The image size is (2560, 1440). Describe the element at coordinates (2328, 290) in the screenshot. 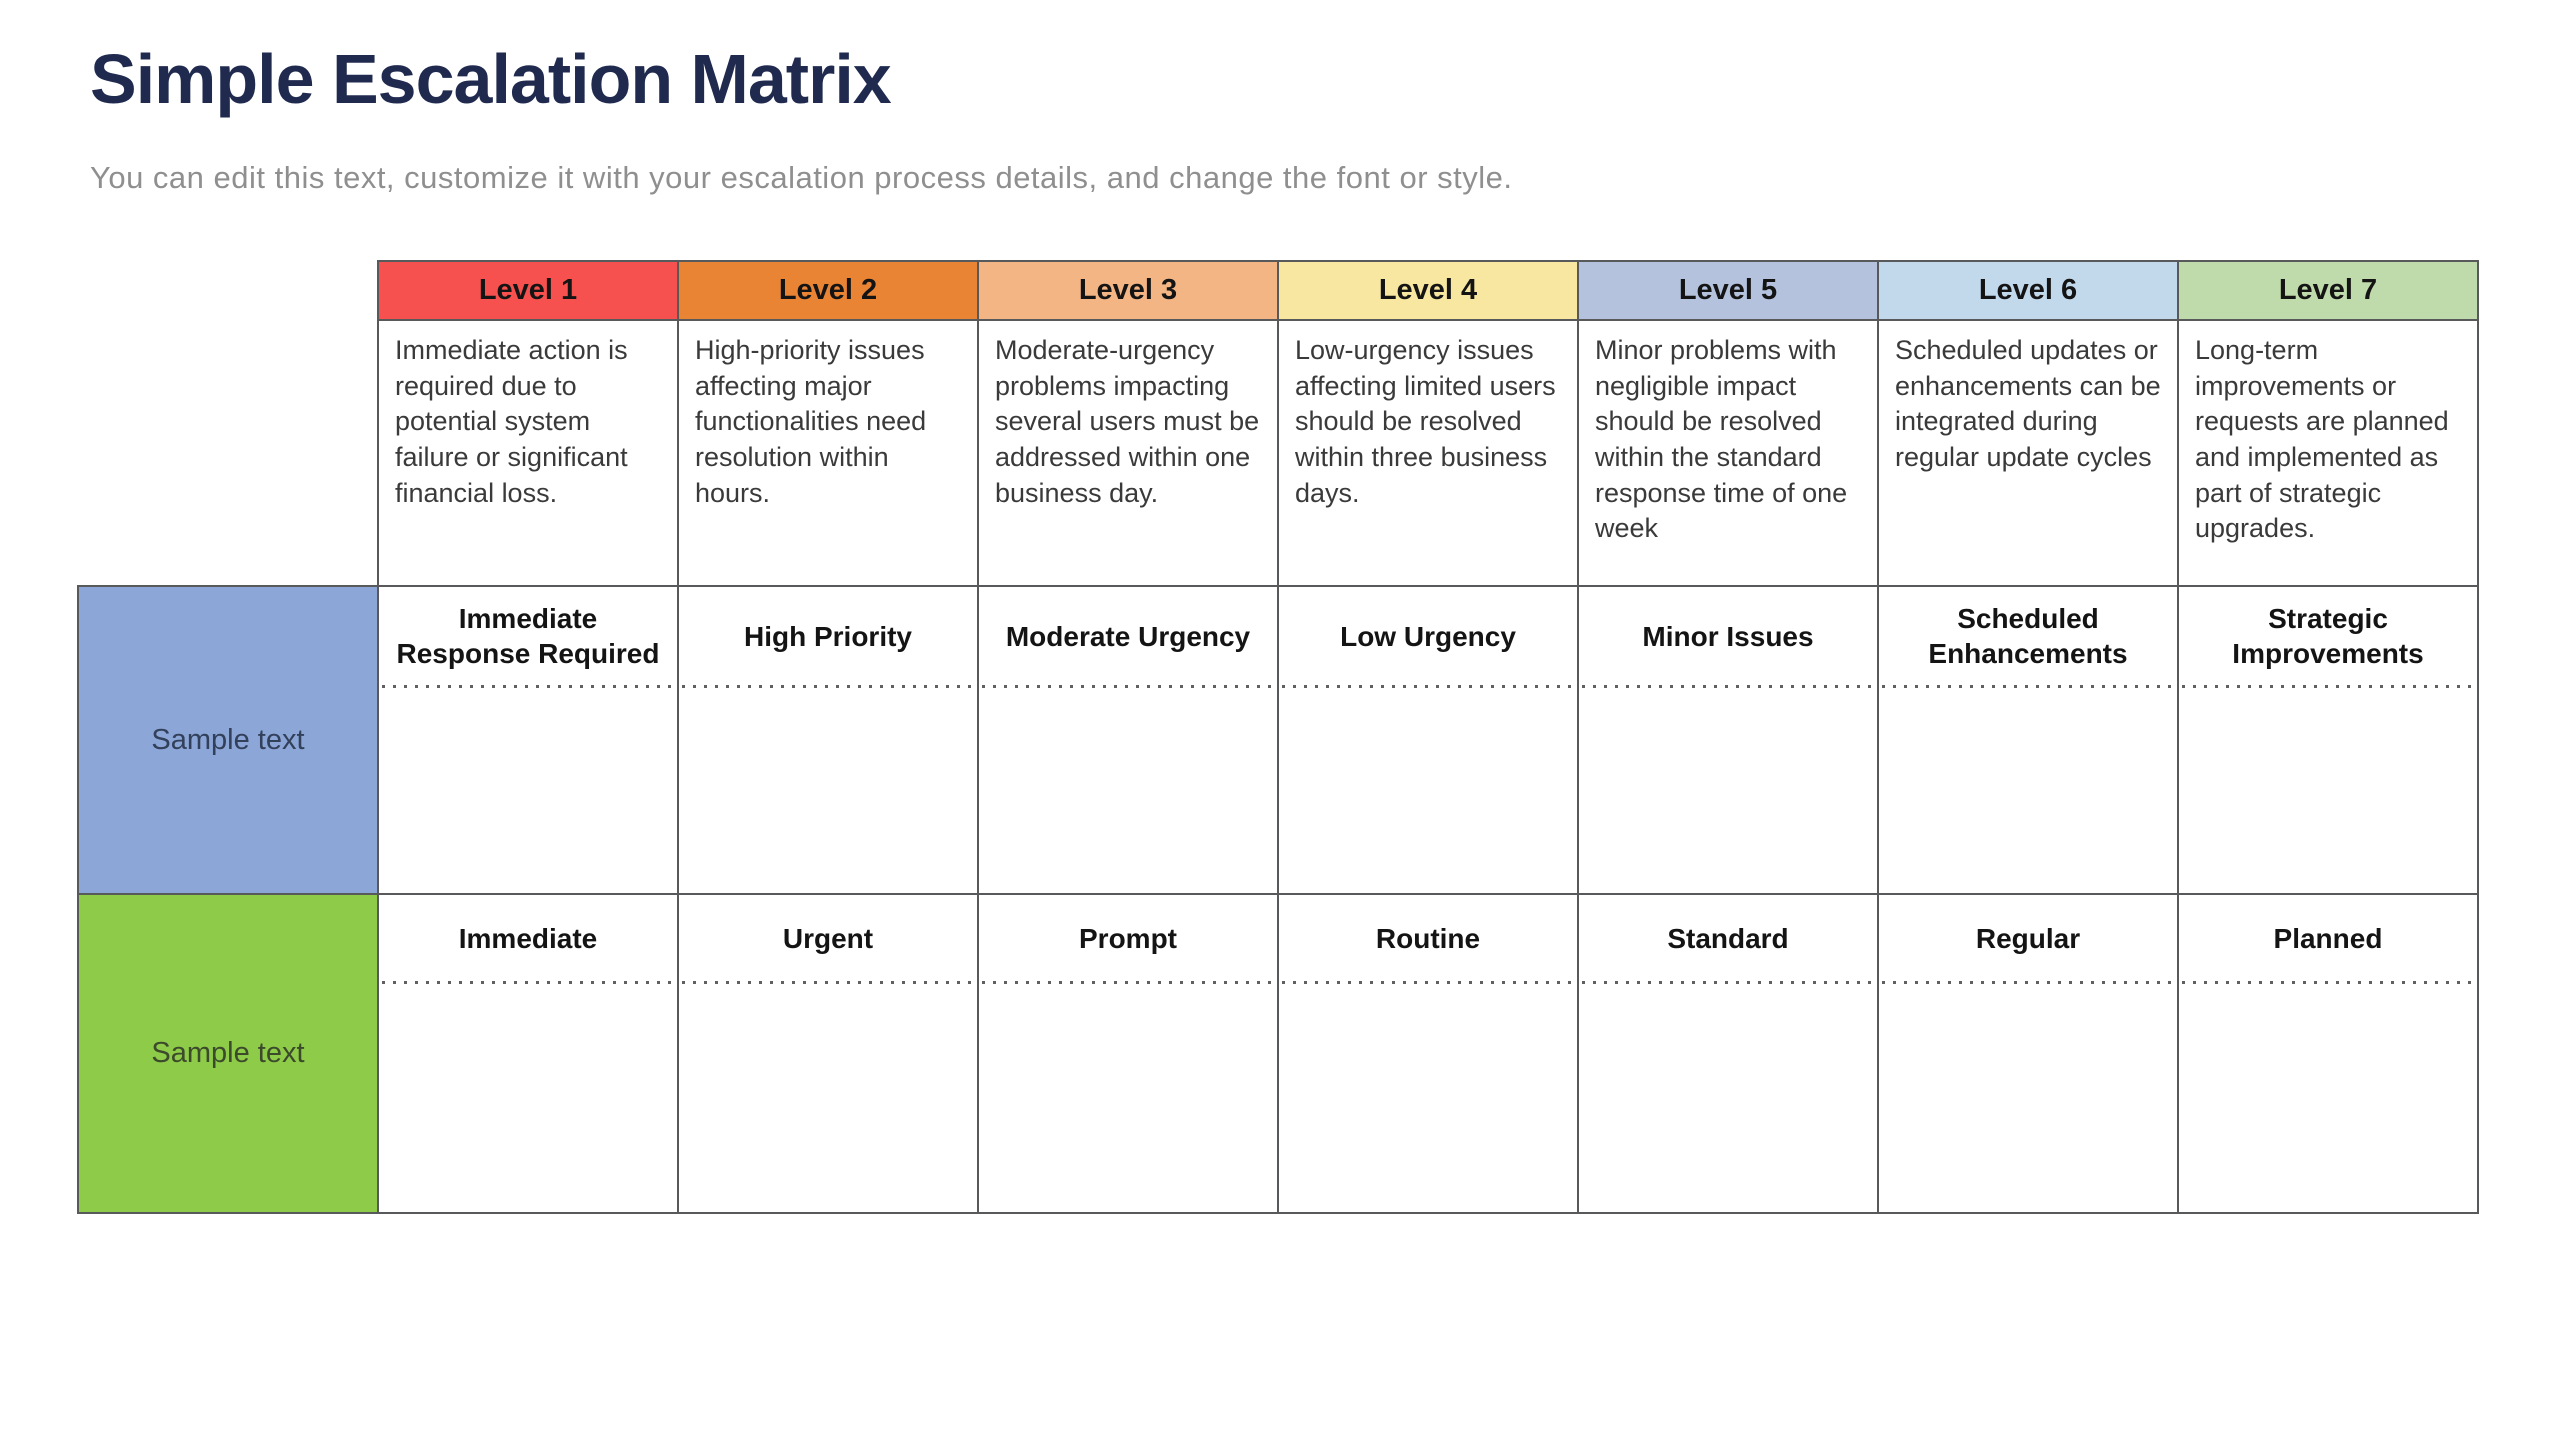

I see `level-7-header: Level 7` at that location.